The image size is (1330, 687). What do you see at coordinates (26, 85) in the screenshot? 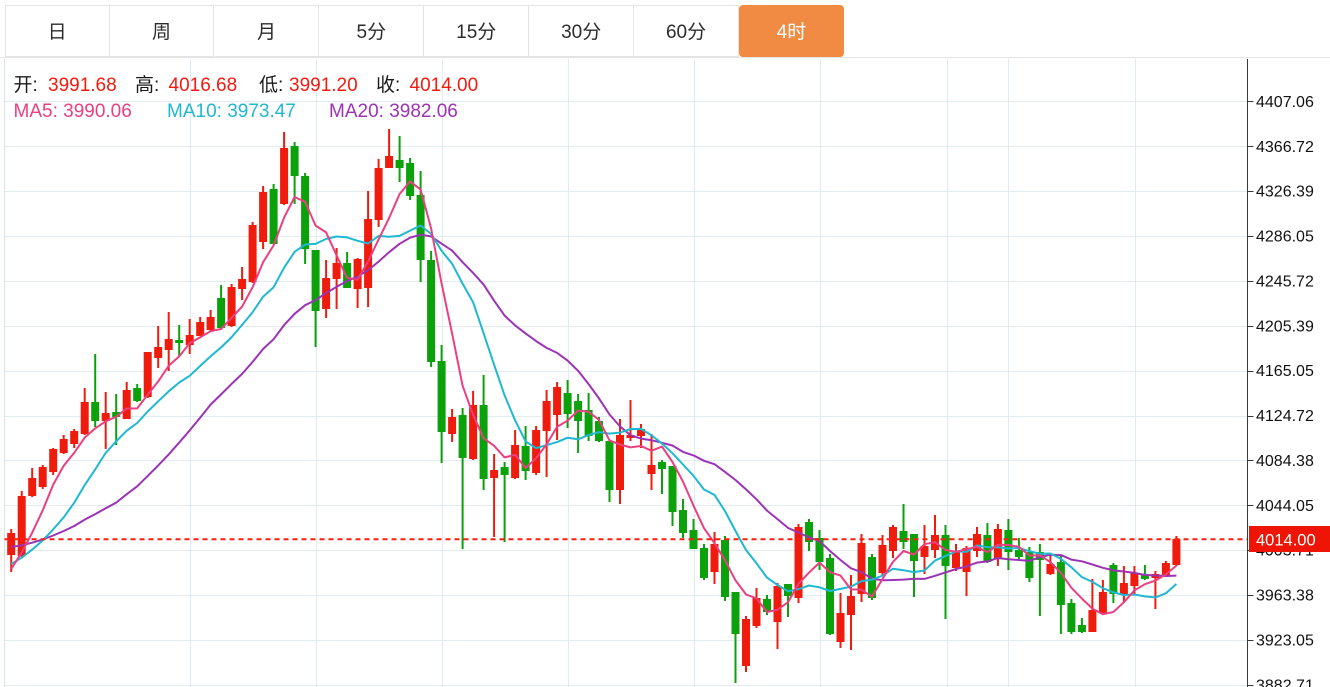
I see `svg-text: 开:` at bounding box center [26, 85].